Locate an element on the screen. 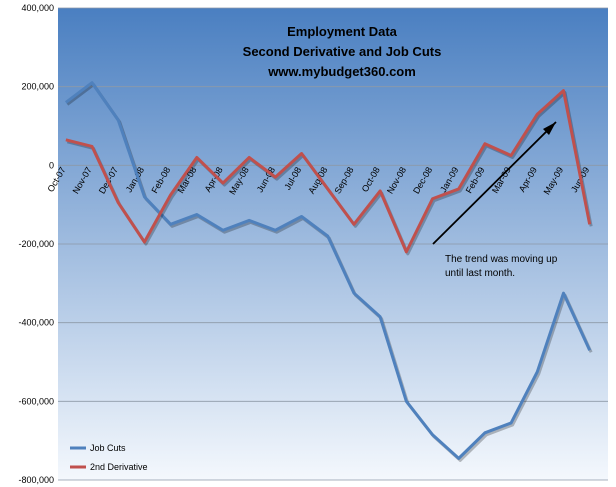 The width and height of the screenshot is (616, 487). y-tick-label: -200,000 is located at coordinates (36, 244).